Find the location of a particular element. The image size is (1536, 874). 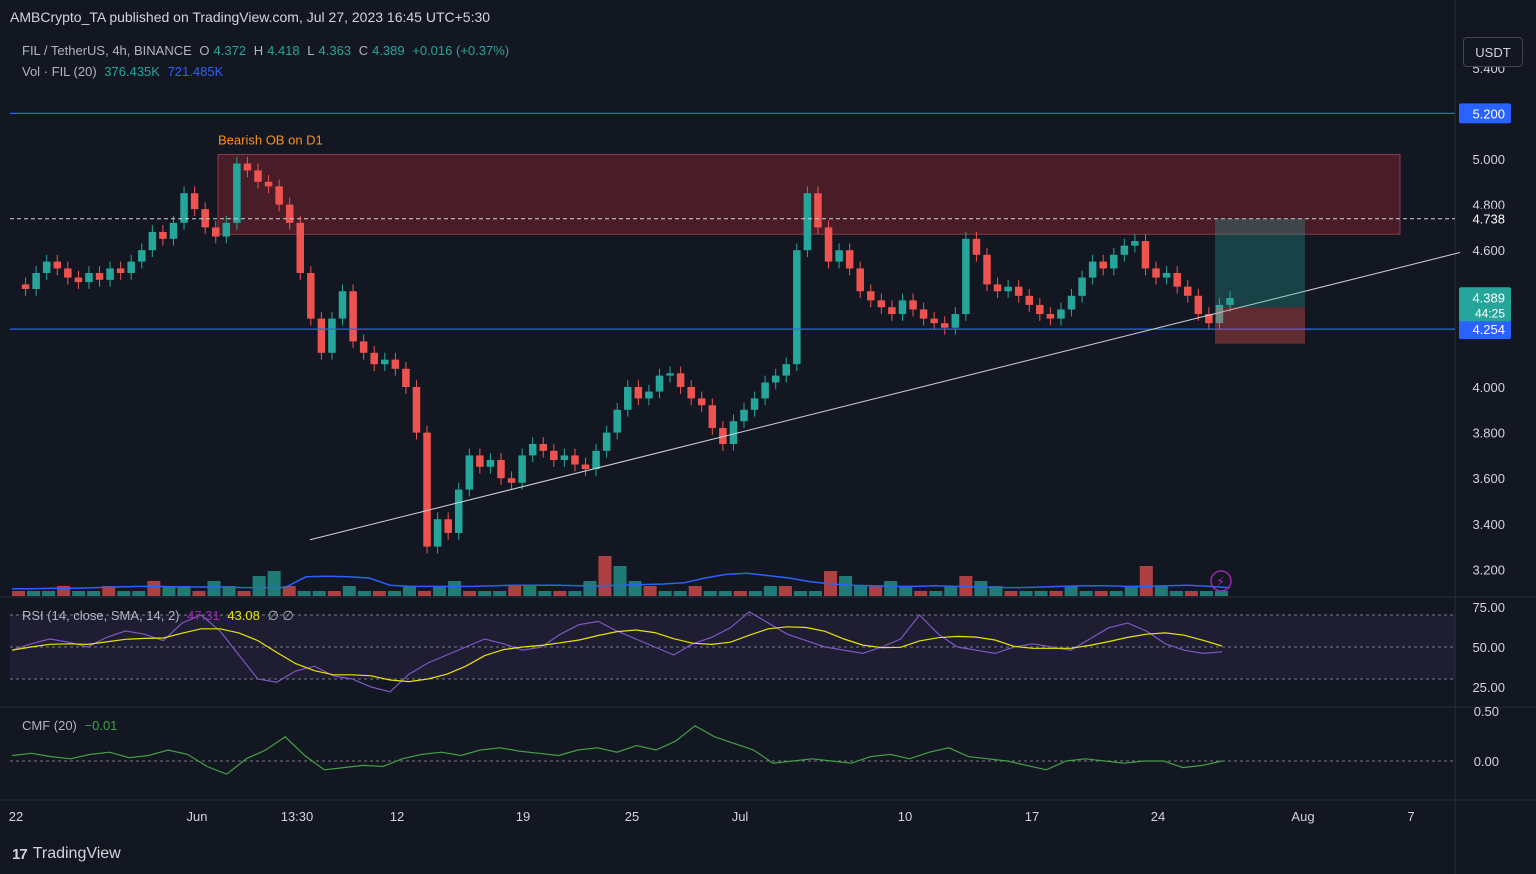

close-value: 4.389 is located at coordinates (388, 50).